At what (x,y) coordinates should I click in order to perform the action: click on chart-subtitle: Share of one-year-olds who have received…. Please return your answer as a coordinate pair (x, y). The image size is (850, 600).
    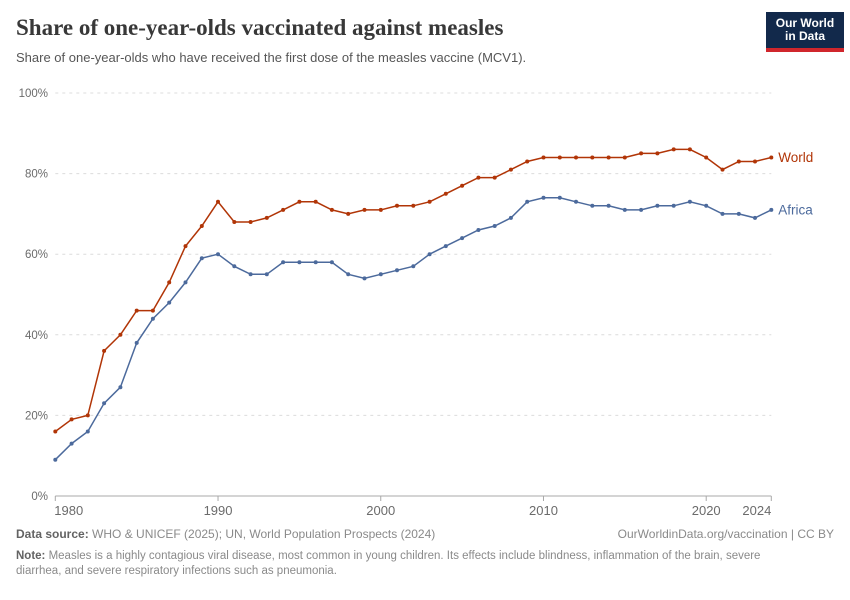
    Looking at the image, I should click on (271, 57).